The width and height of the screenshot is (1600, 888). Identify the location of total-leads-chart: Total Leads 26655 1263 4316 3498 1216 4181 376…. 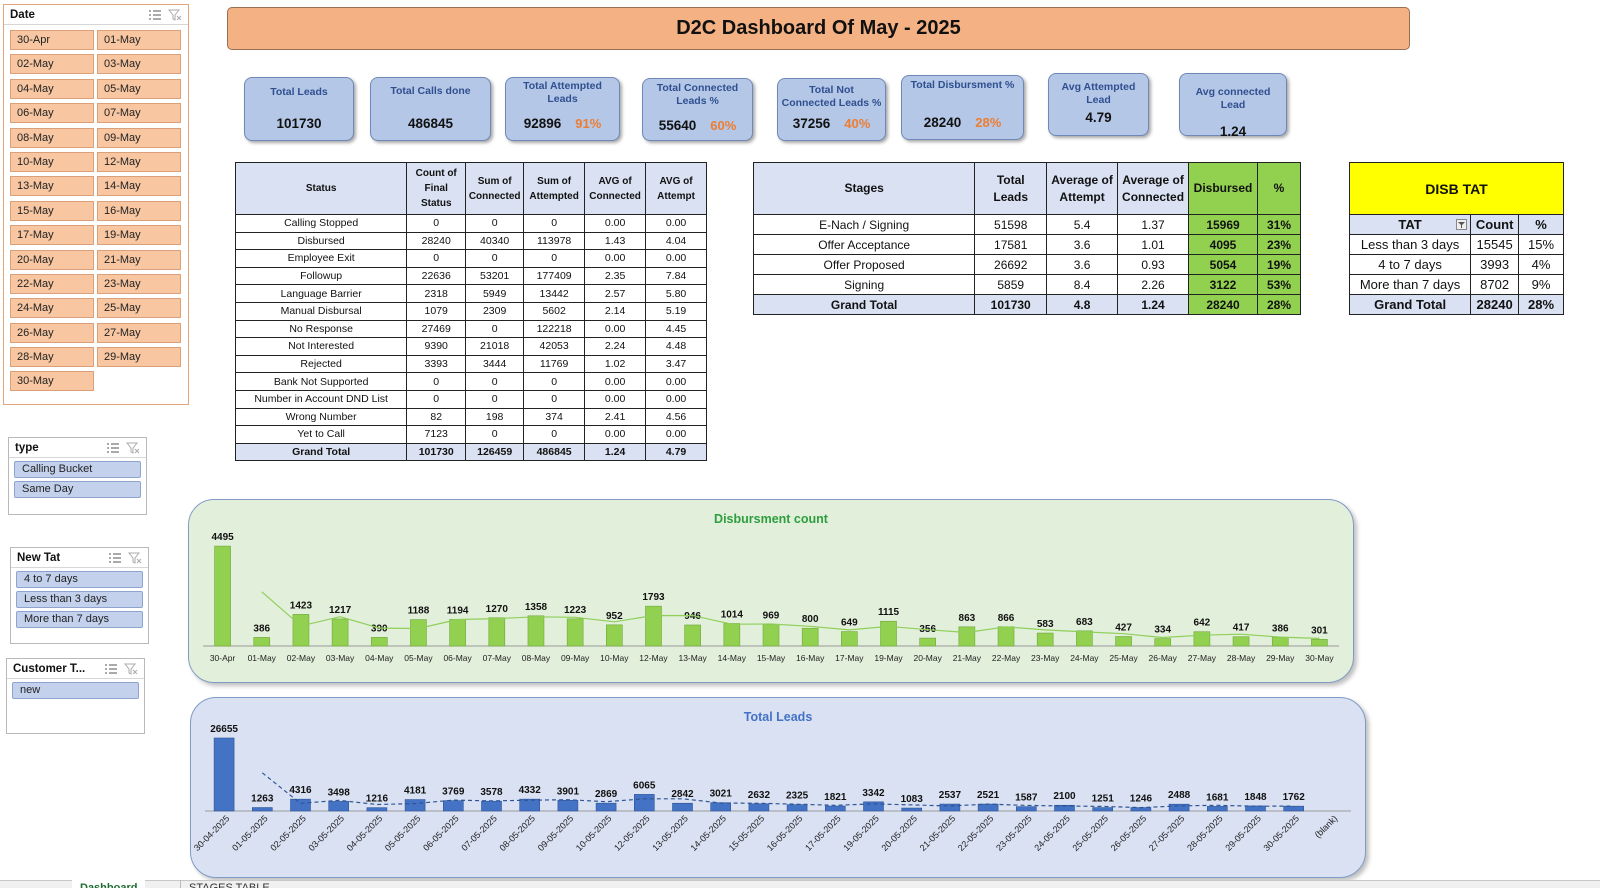
(778, 787).